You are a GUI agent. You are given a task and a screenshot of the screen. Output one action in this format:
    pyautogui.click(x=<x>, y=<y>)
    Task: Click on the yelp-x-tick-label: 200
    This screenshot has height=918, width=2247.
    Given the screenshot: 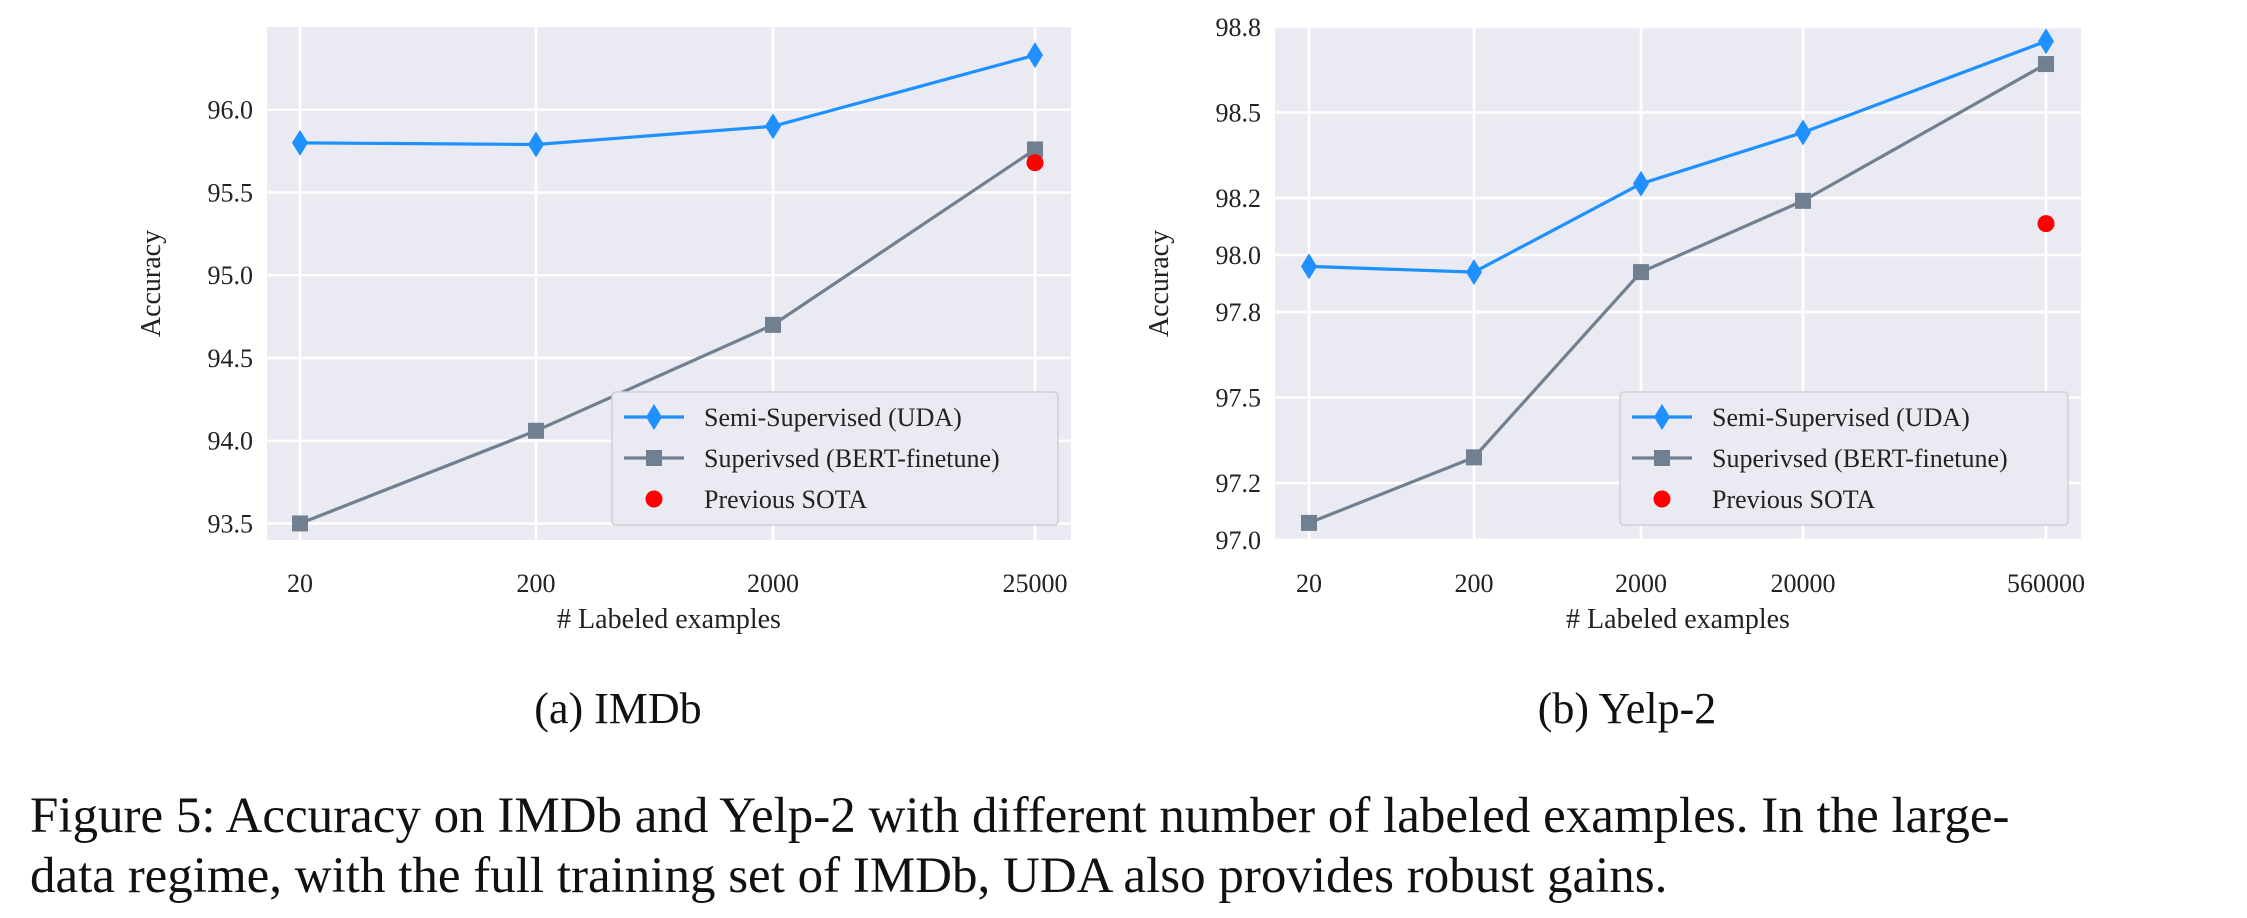 What is the action you would take?
    pyautogui.click(x=1474, y=583)
    